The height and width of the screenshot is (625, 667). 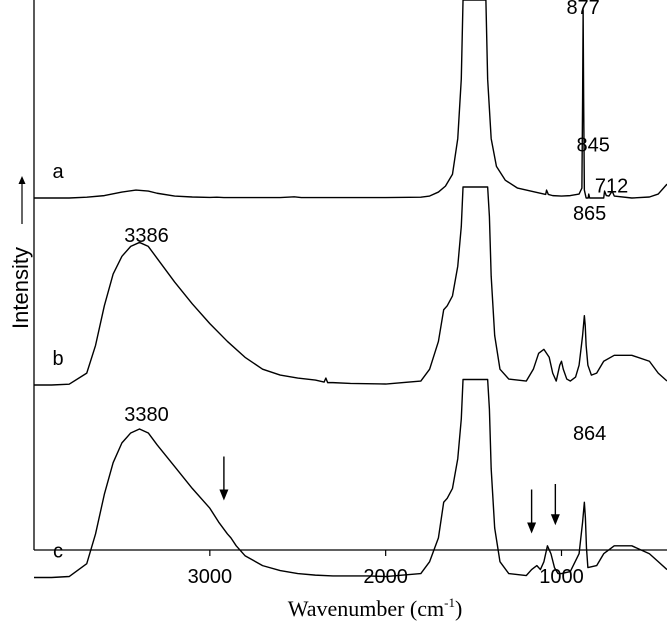 What do you see at coordinates (58, 172) in the screenshot?
I see `series-label-a: a` at bounding box center [58, 172].